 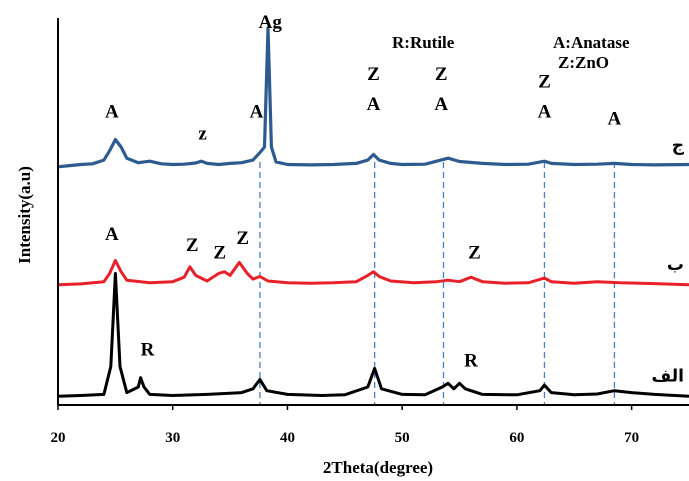 What do you see at coordinates (271, 22) in the screenshot?
I see `peak-label-0: Ag` at bounding box center [271, 22].